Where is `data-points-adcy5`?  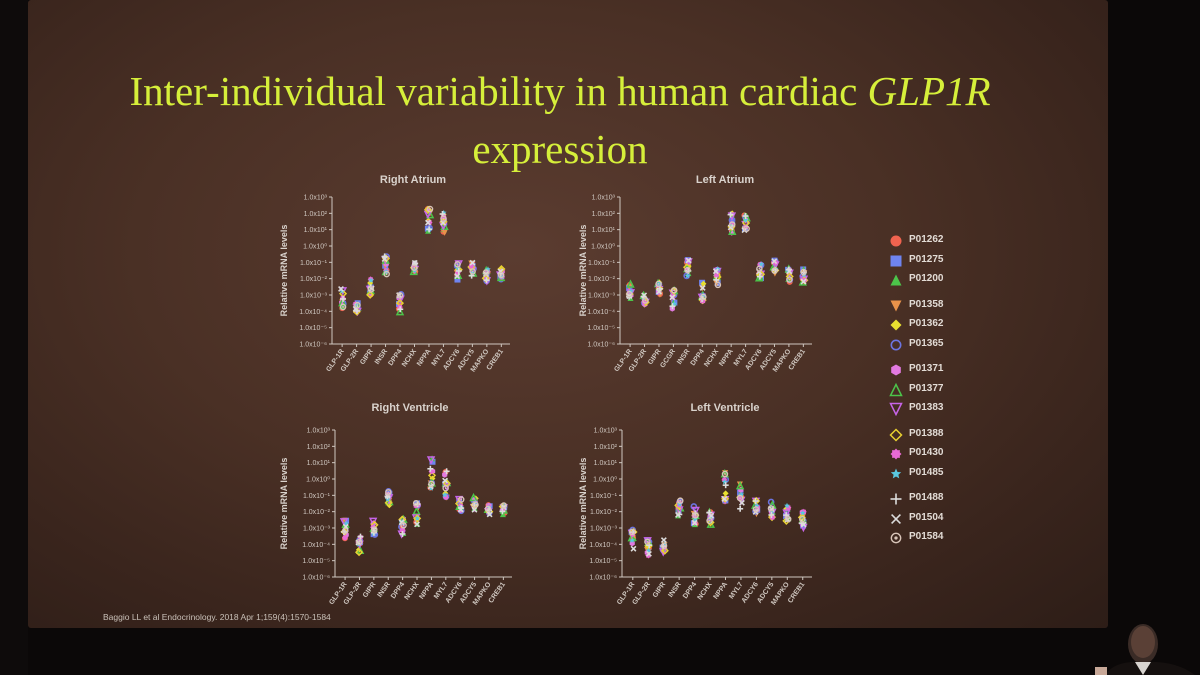
data-points-adcy5 is located at coordinates (772, 510).